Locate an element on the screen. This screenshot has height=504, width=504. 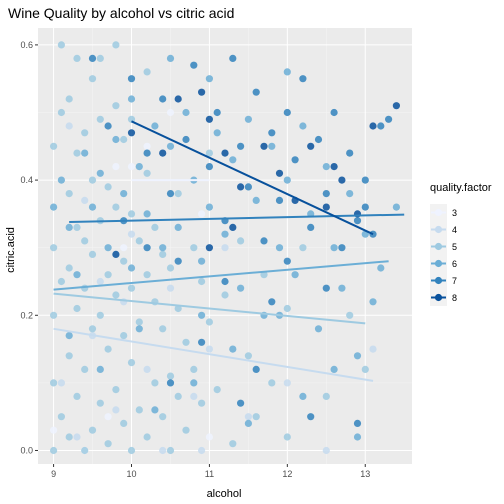
legend-label-q5: 5 is located at coordinates (454, 247).